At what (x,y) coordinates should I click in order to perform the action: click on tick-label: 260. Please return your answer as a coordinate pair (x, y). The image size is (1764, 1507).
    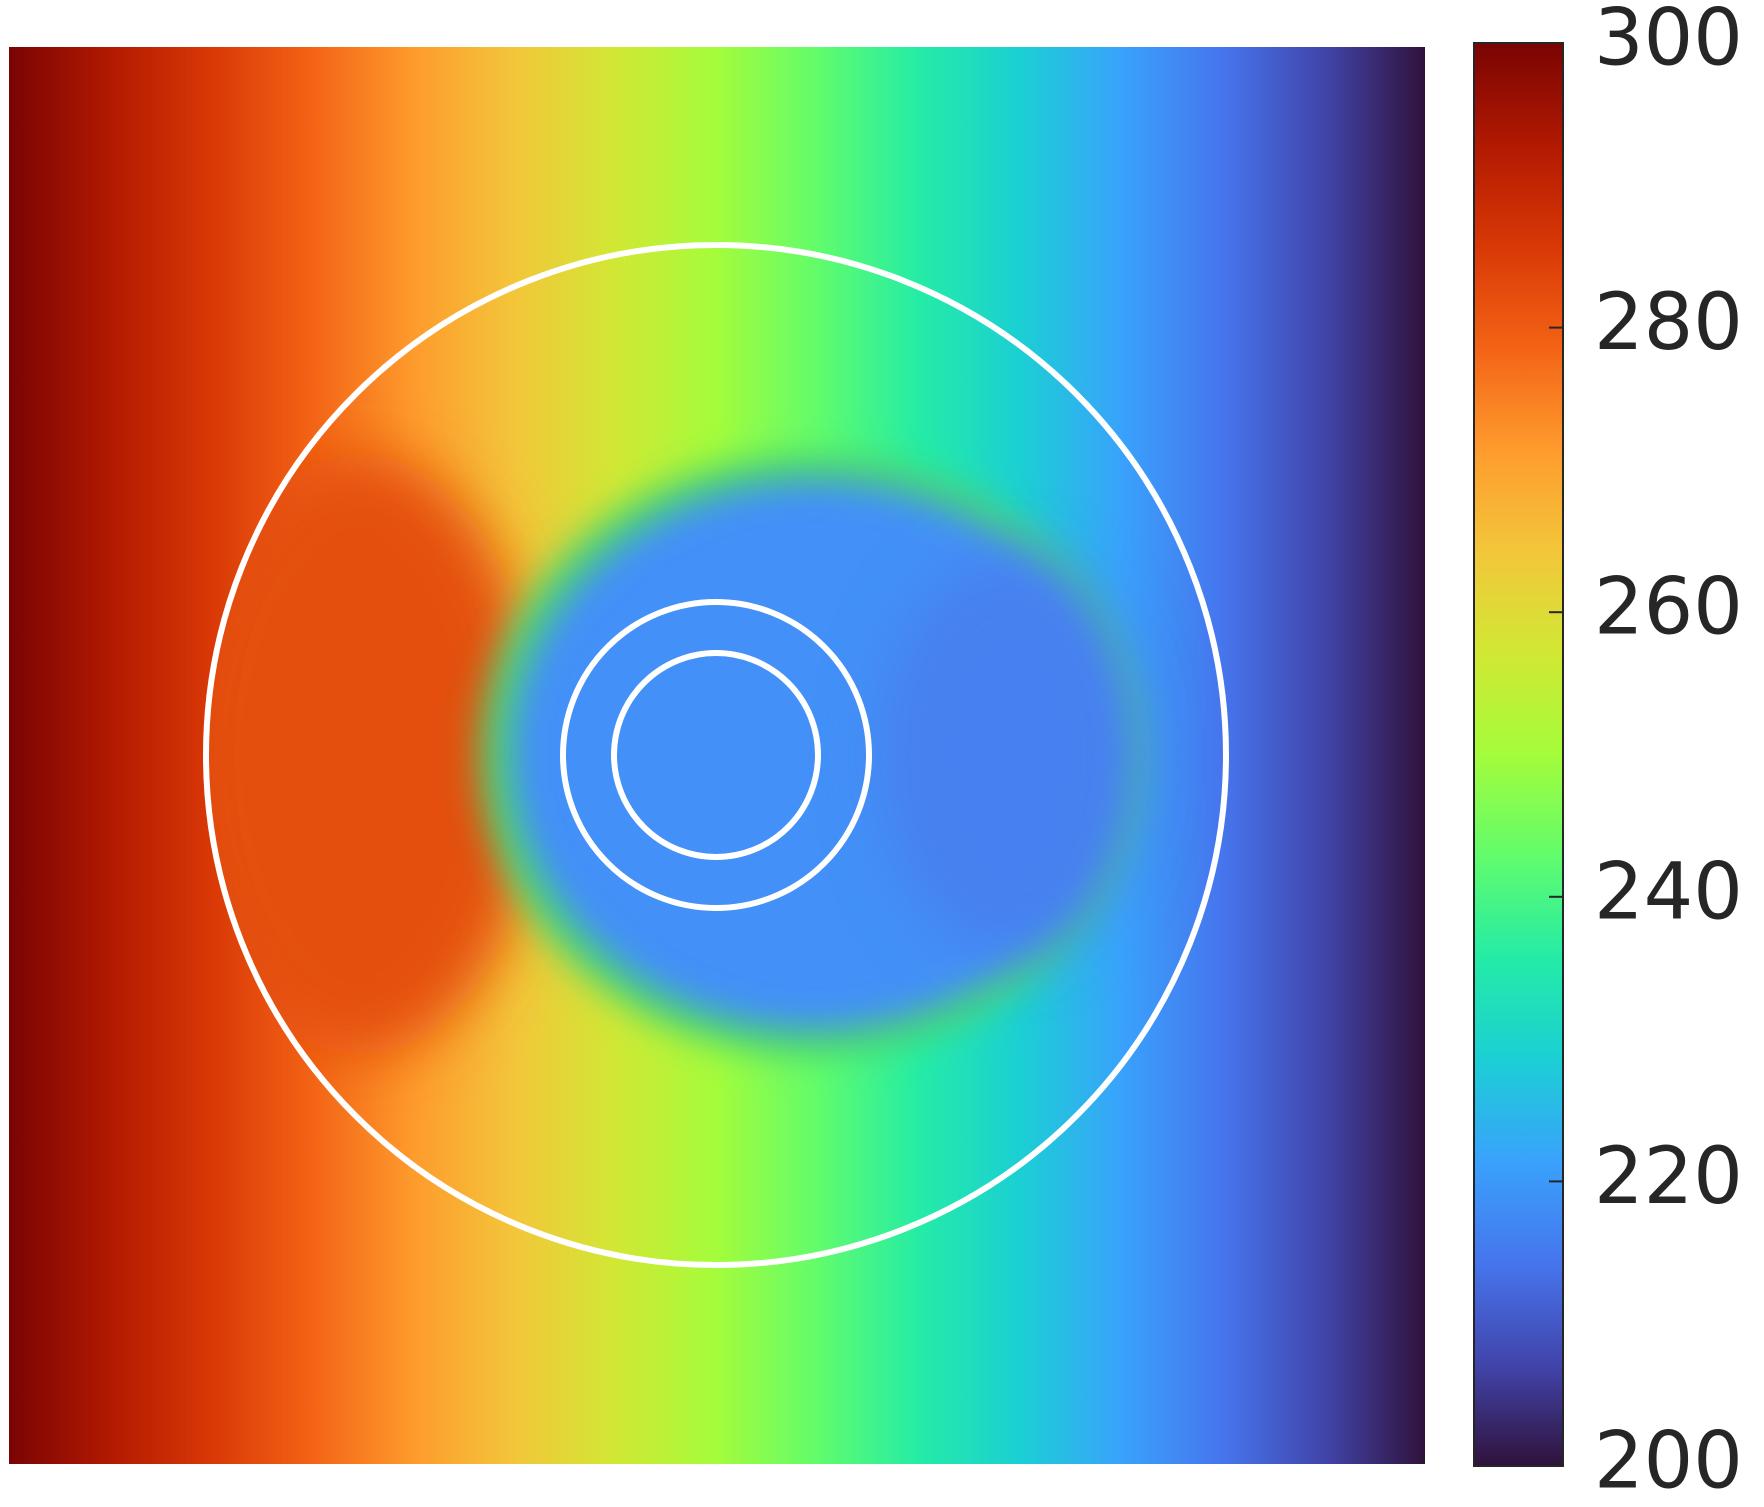
    Looking at the image, I should click on (1668, 608).